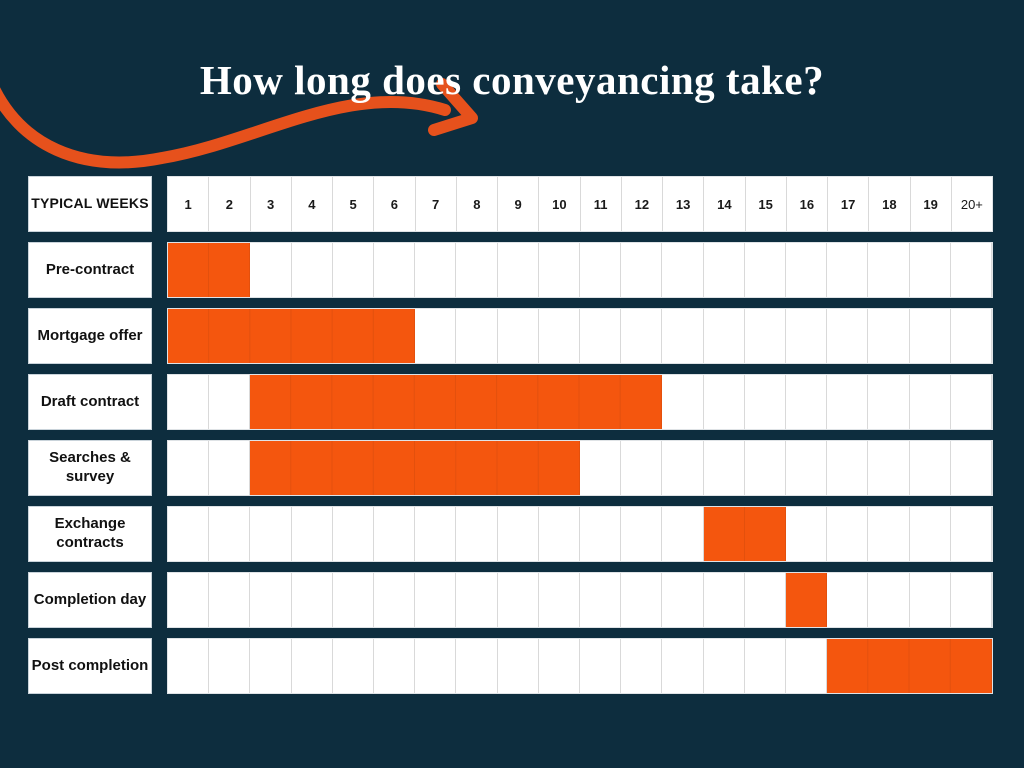 The width and height of the screenshot is (1024, 768). I want to click on week-tick-18: 18, so click(890, 204).